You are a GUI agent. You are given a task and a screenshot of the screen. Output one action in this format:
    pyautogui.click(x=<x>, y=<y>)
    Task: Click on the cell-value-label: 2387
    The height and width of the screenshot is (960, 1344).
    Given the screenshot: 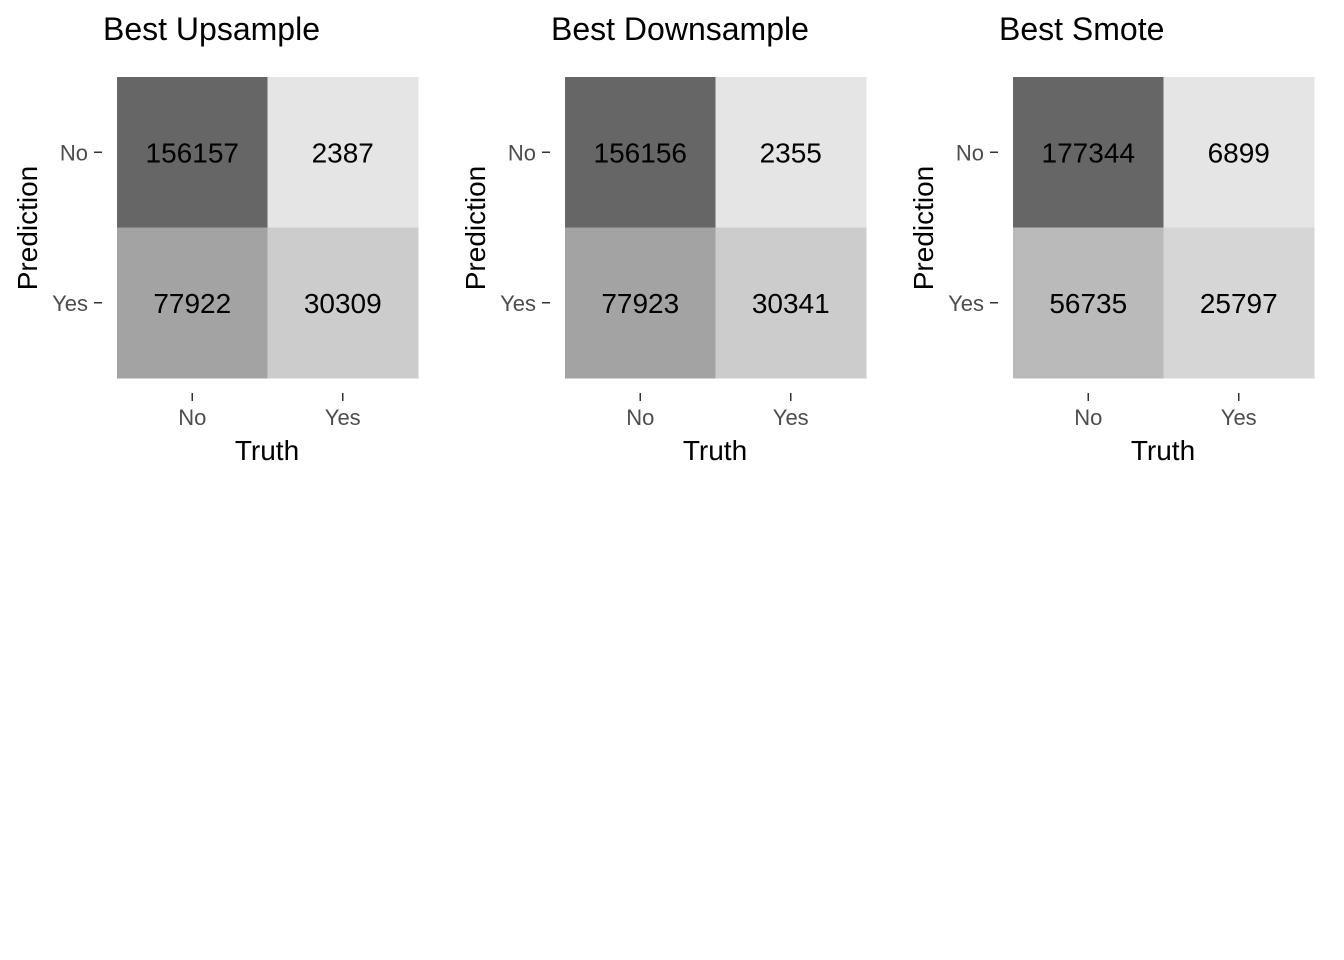 What is the action you would take?
    pyautogui.click(x=343, y=152)
    